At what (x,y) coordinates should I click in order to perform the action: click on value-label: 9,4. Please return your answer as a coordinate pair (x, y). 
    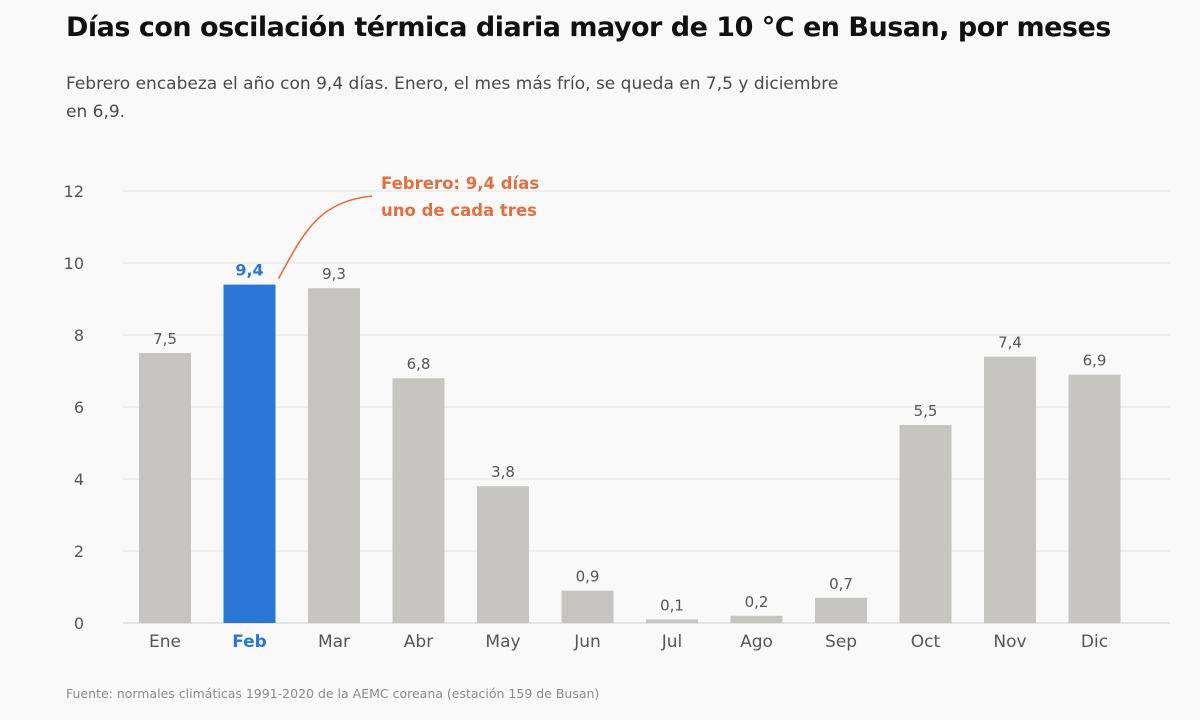
    Looking at the image, I should click on (249, 270).